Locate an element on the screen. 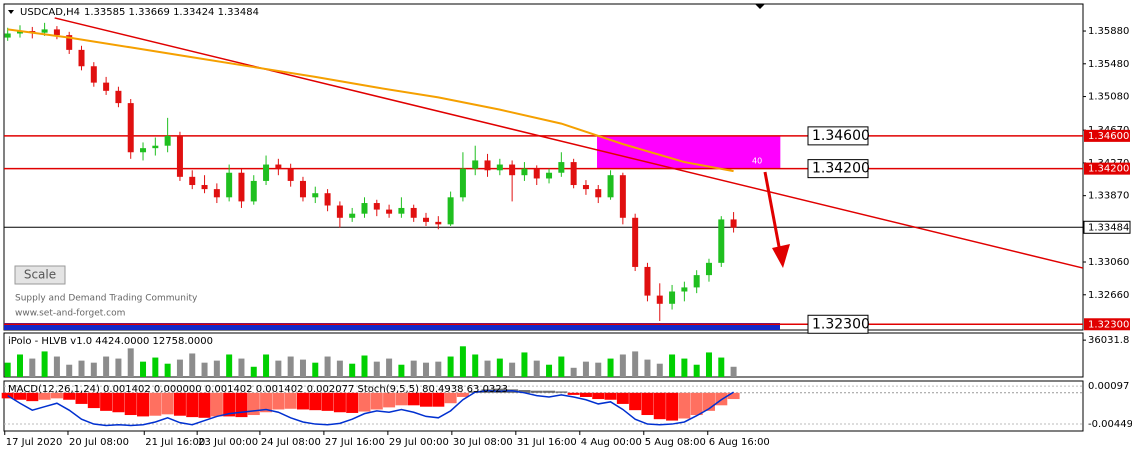 The height and width of the screenshot is (456, 1132). scale-label: Scale is located at coordinates (40, 275).